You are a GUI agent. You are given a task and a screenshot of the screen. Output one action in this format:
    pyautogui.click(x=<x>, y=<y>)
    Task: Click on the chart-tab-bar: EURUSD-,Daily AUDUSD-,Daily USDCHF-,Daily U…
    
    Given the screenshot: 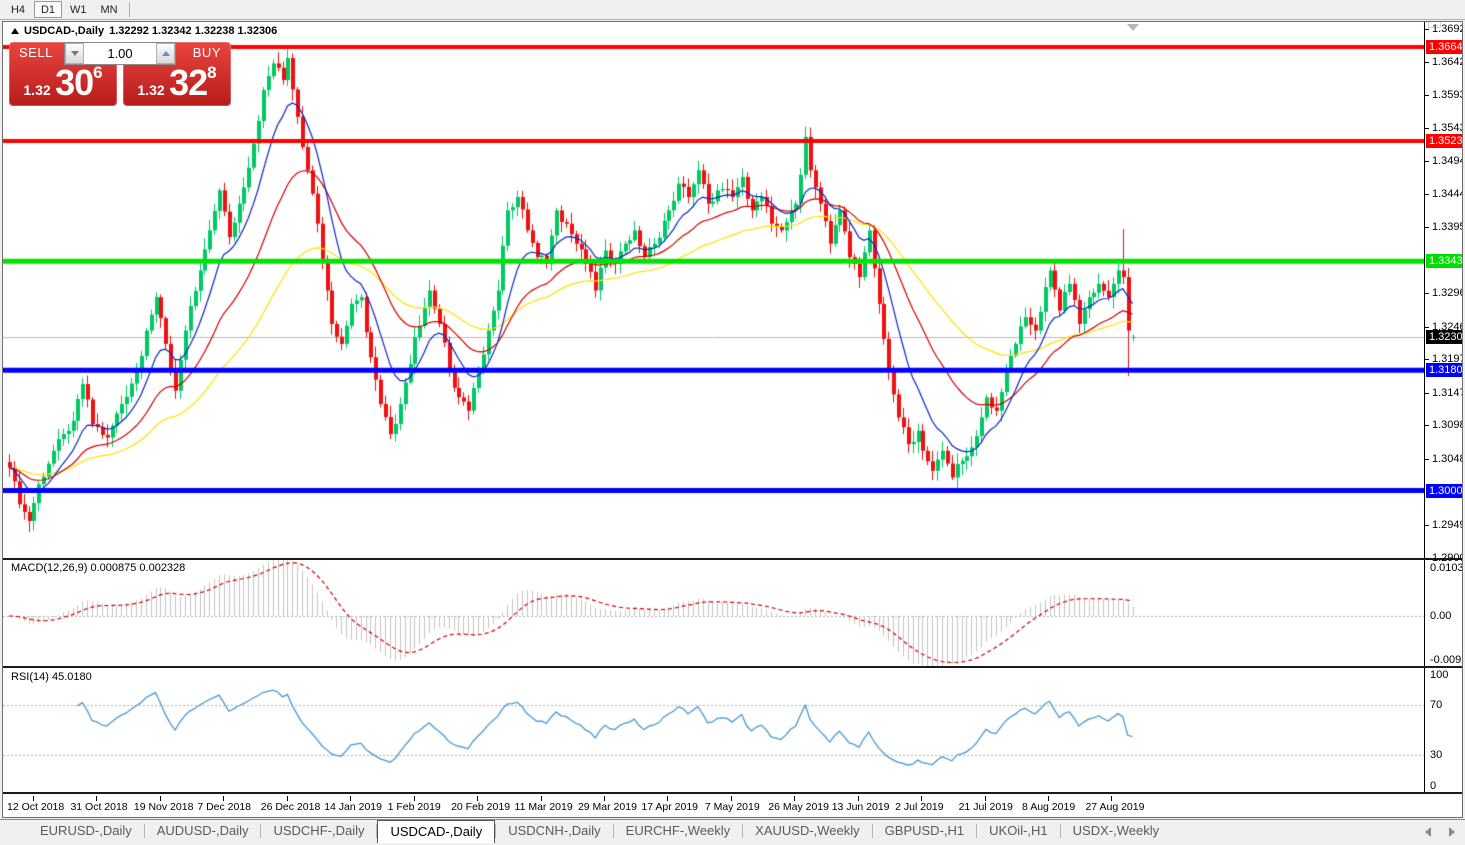 What is the action you would take?
    pyautogui.click(x=732, y=832)
    